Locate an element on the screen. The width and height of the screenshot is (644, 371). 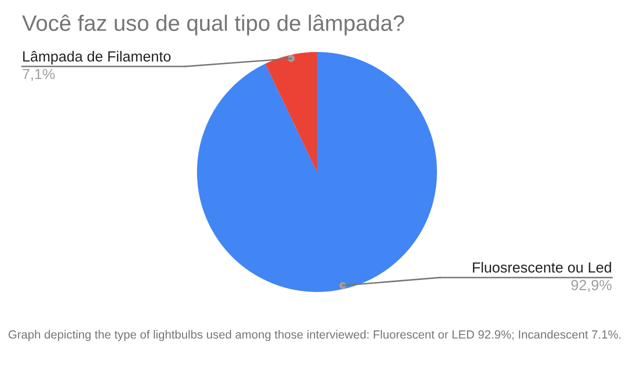
data-label: 92,9% is located at coordinates (591, 286).